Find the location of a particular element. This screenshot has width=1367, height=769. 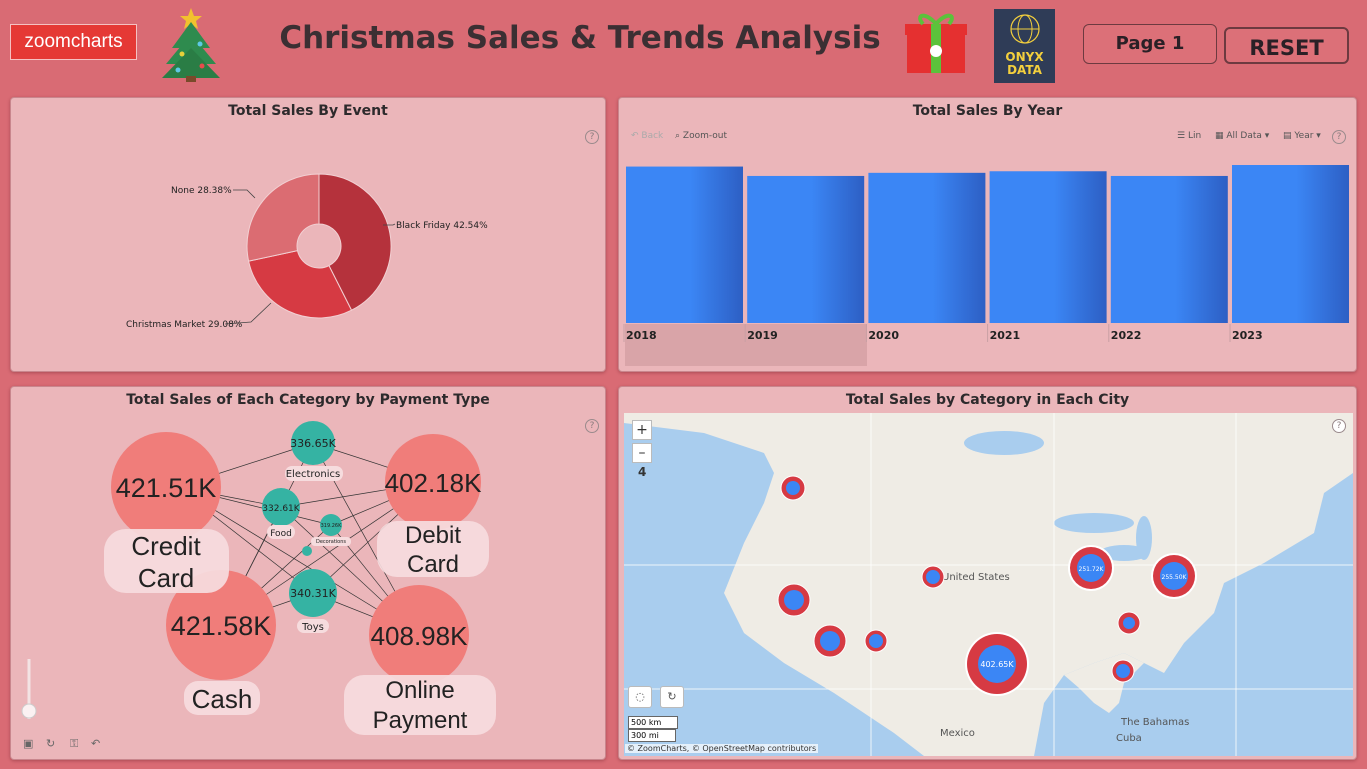

debit-card-pill is located at coordinates (433, 549).